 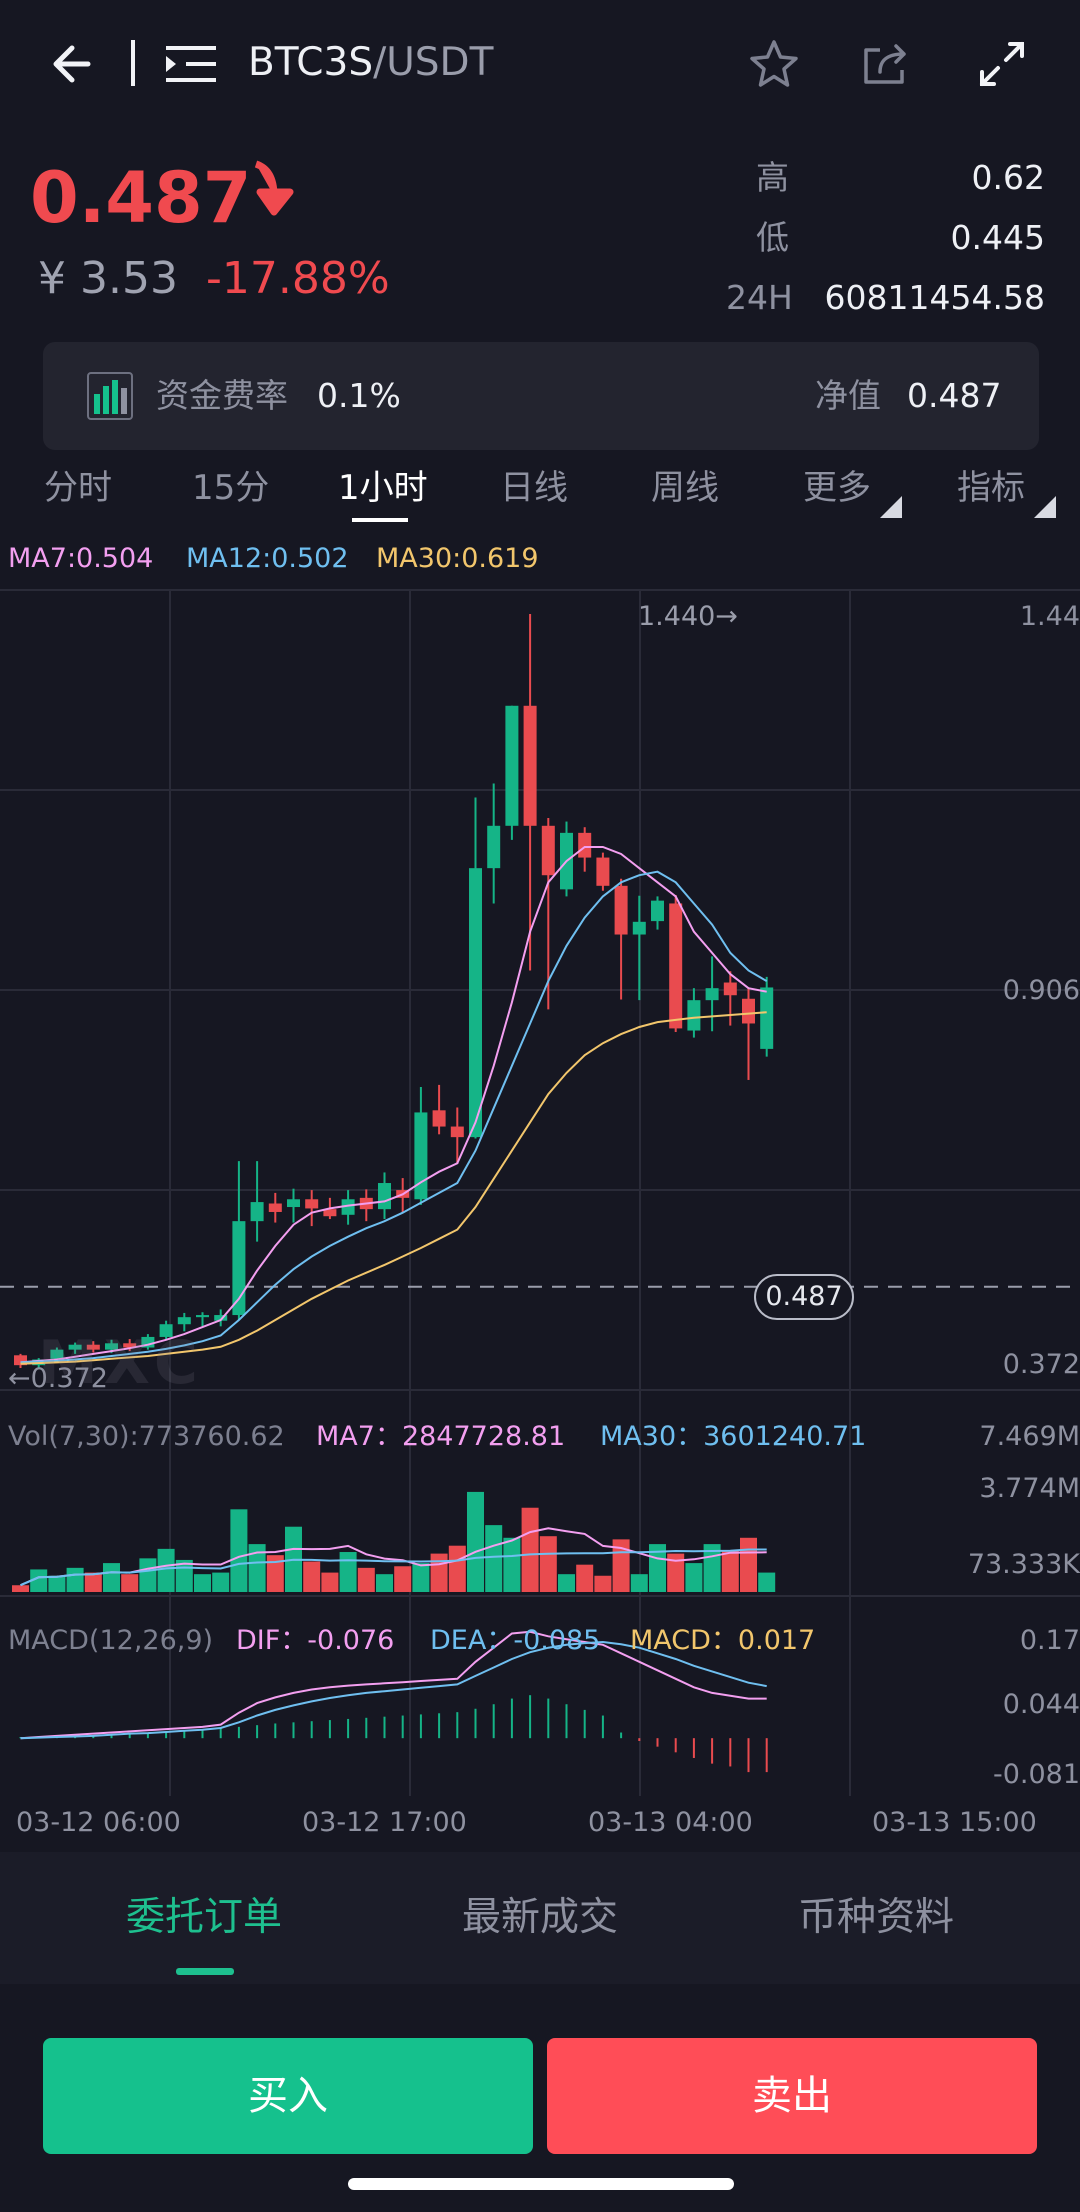 What do you see at coordinates (1041, 1364) in the screenshot?
I see `price-axis-low: 0.372` at bounding box center [1041, 1364].